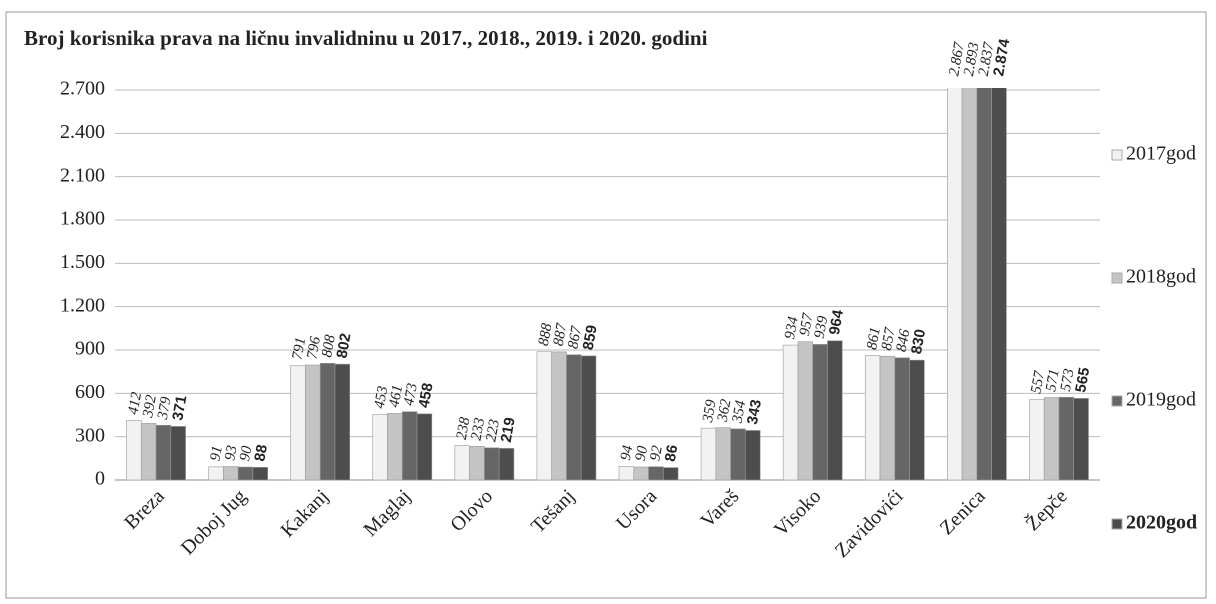 Image resolution: width=1216 pixels, height=604 pixels. I want to click on value-label: 796, so click(314, 347).